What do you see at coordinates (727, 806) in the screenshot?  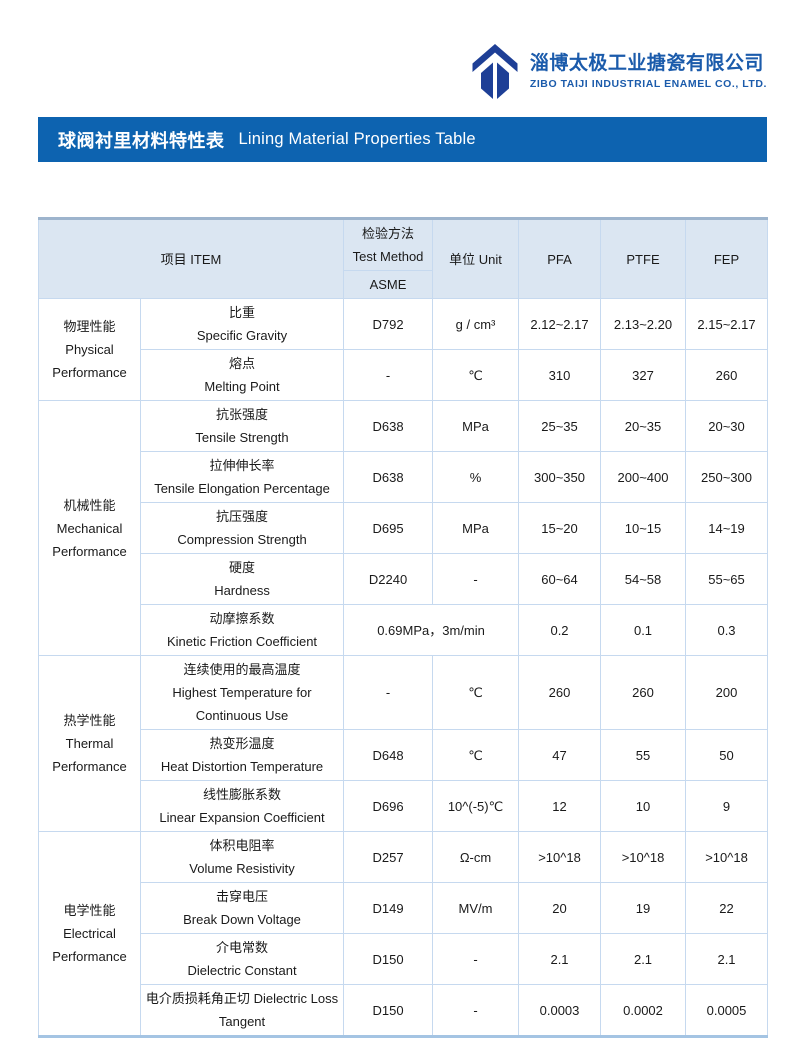 I see `fep-cell: 9` at bounding box center [727, 806].